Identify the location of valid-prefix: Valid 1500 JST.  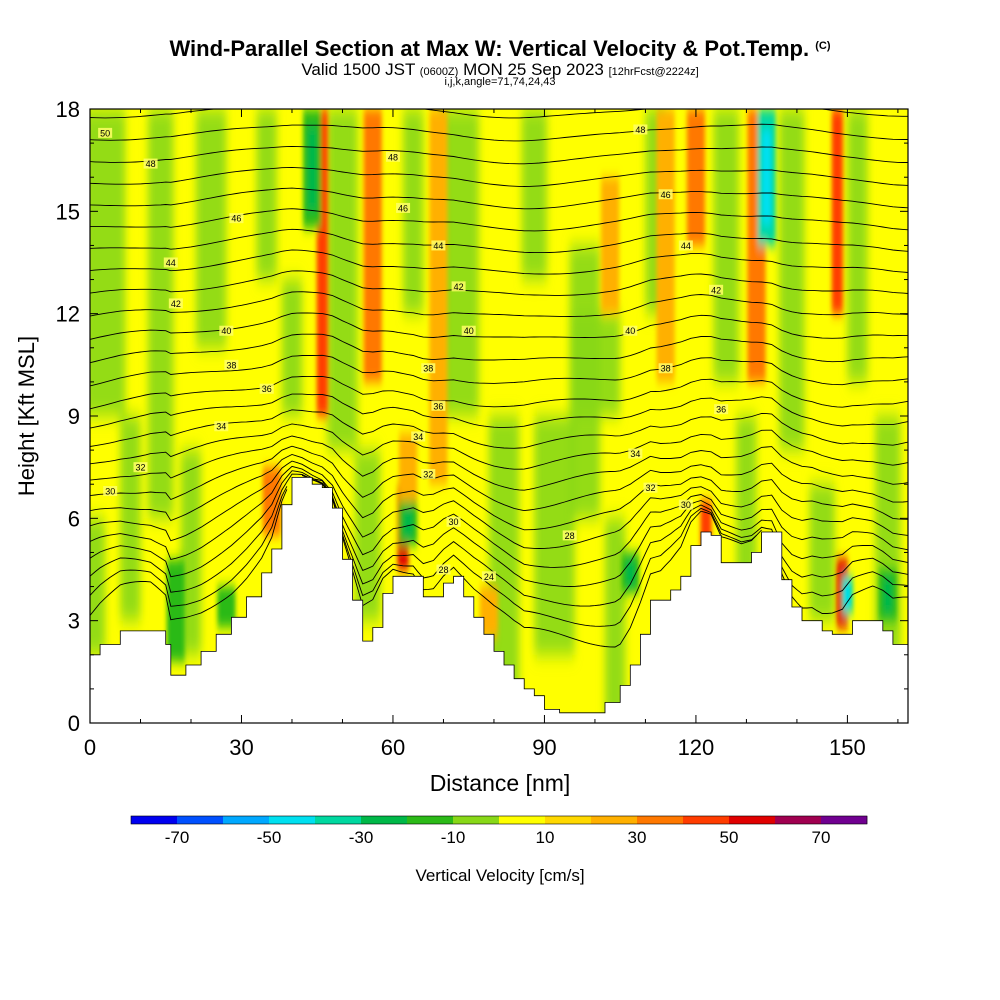
(358, 69).